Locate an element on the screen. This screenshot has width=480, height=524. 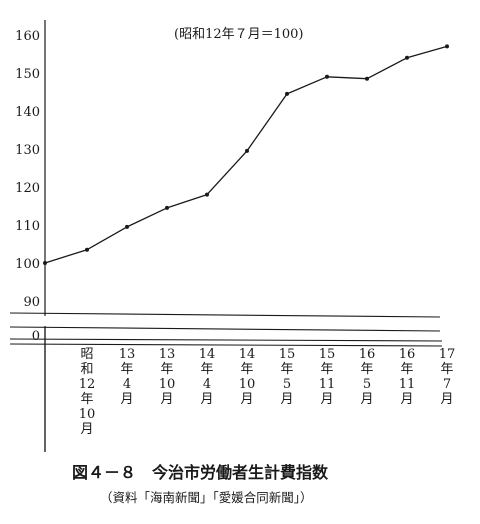
figure-caption: 図４－８ 今治市労働者生計費指数 is located at coordinates (200, 472).